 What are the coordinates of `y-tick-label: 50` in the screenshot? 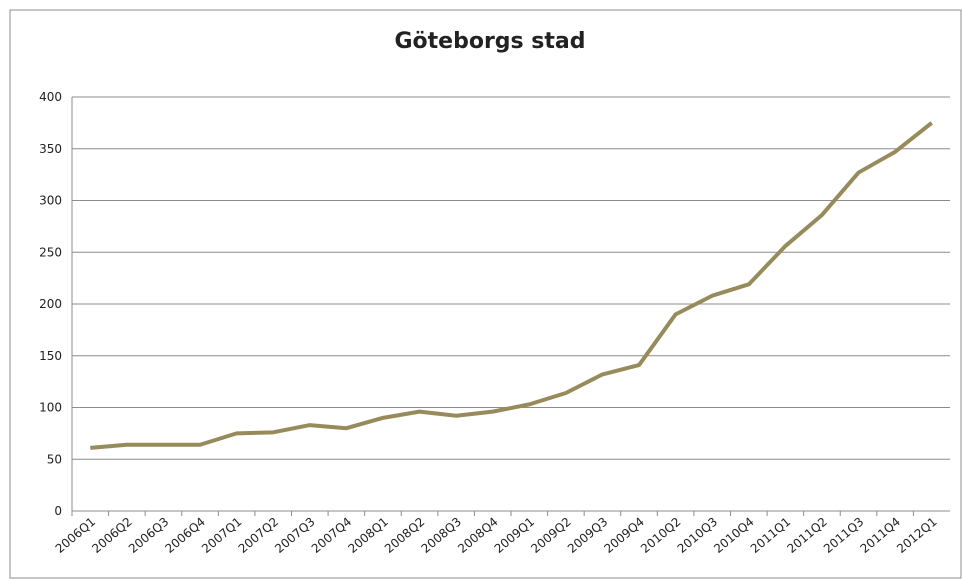 It's located at (54, 459).